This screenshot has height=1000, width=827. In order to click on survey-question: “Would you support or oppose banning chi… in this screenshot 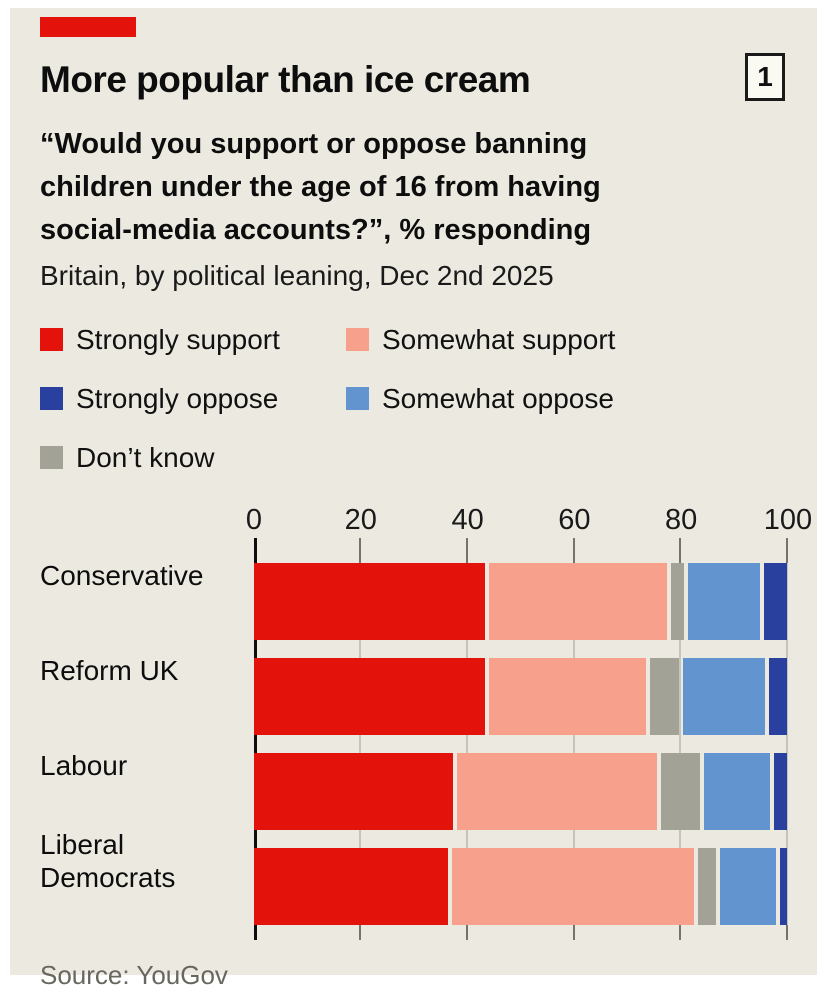, I will do `click(320, 187)`.